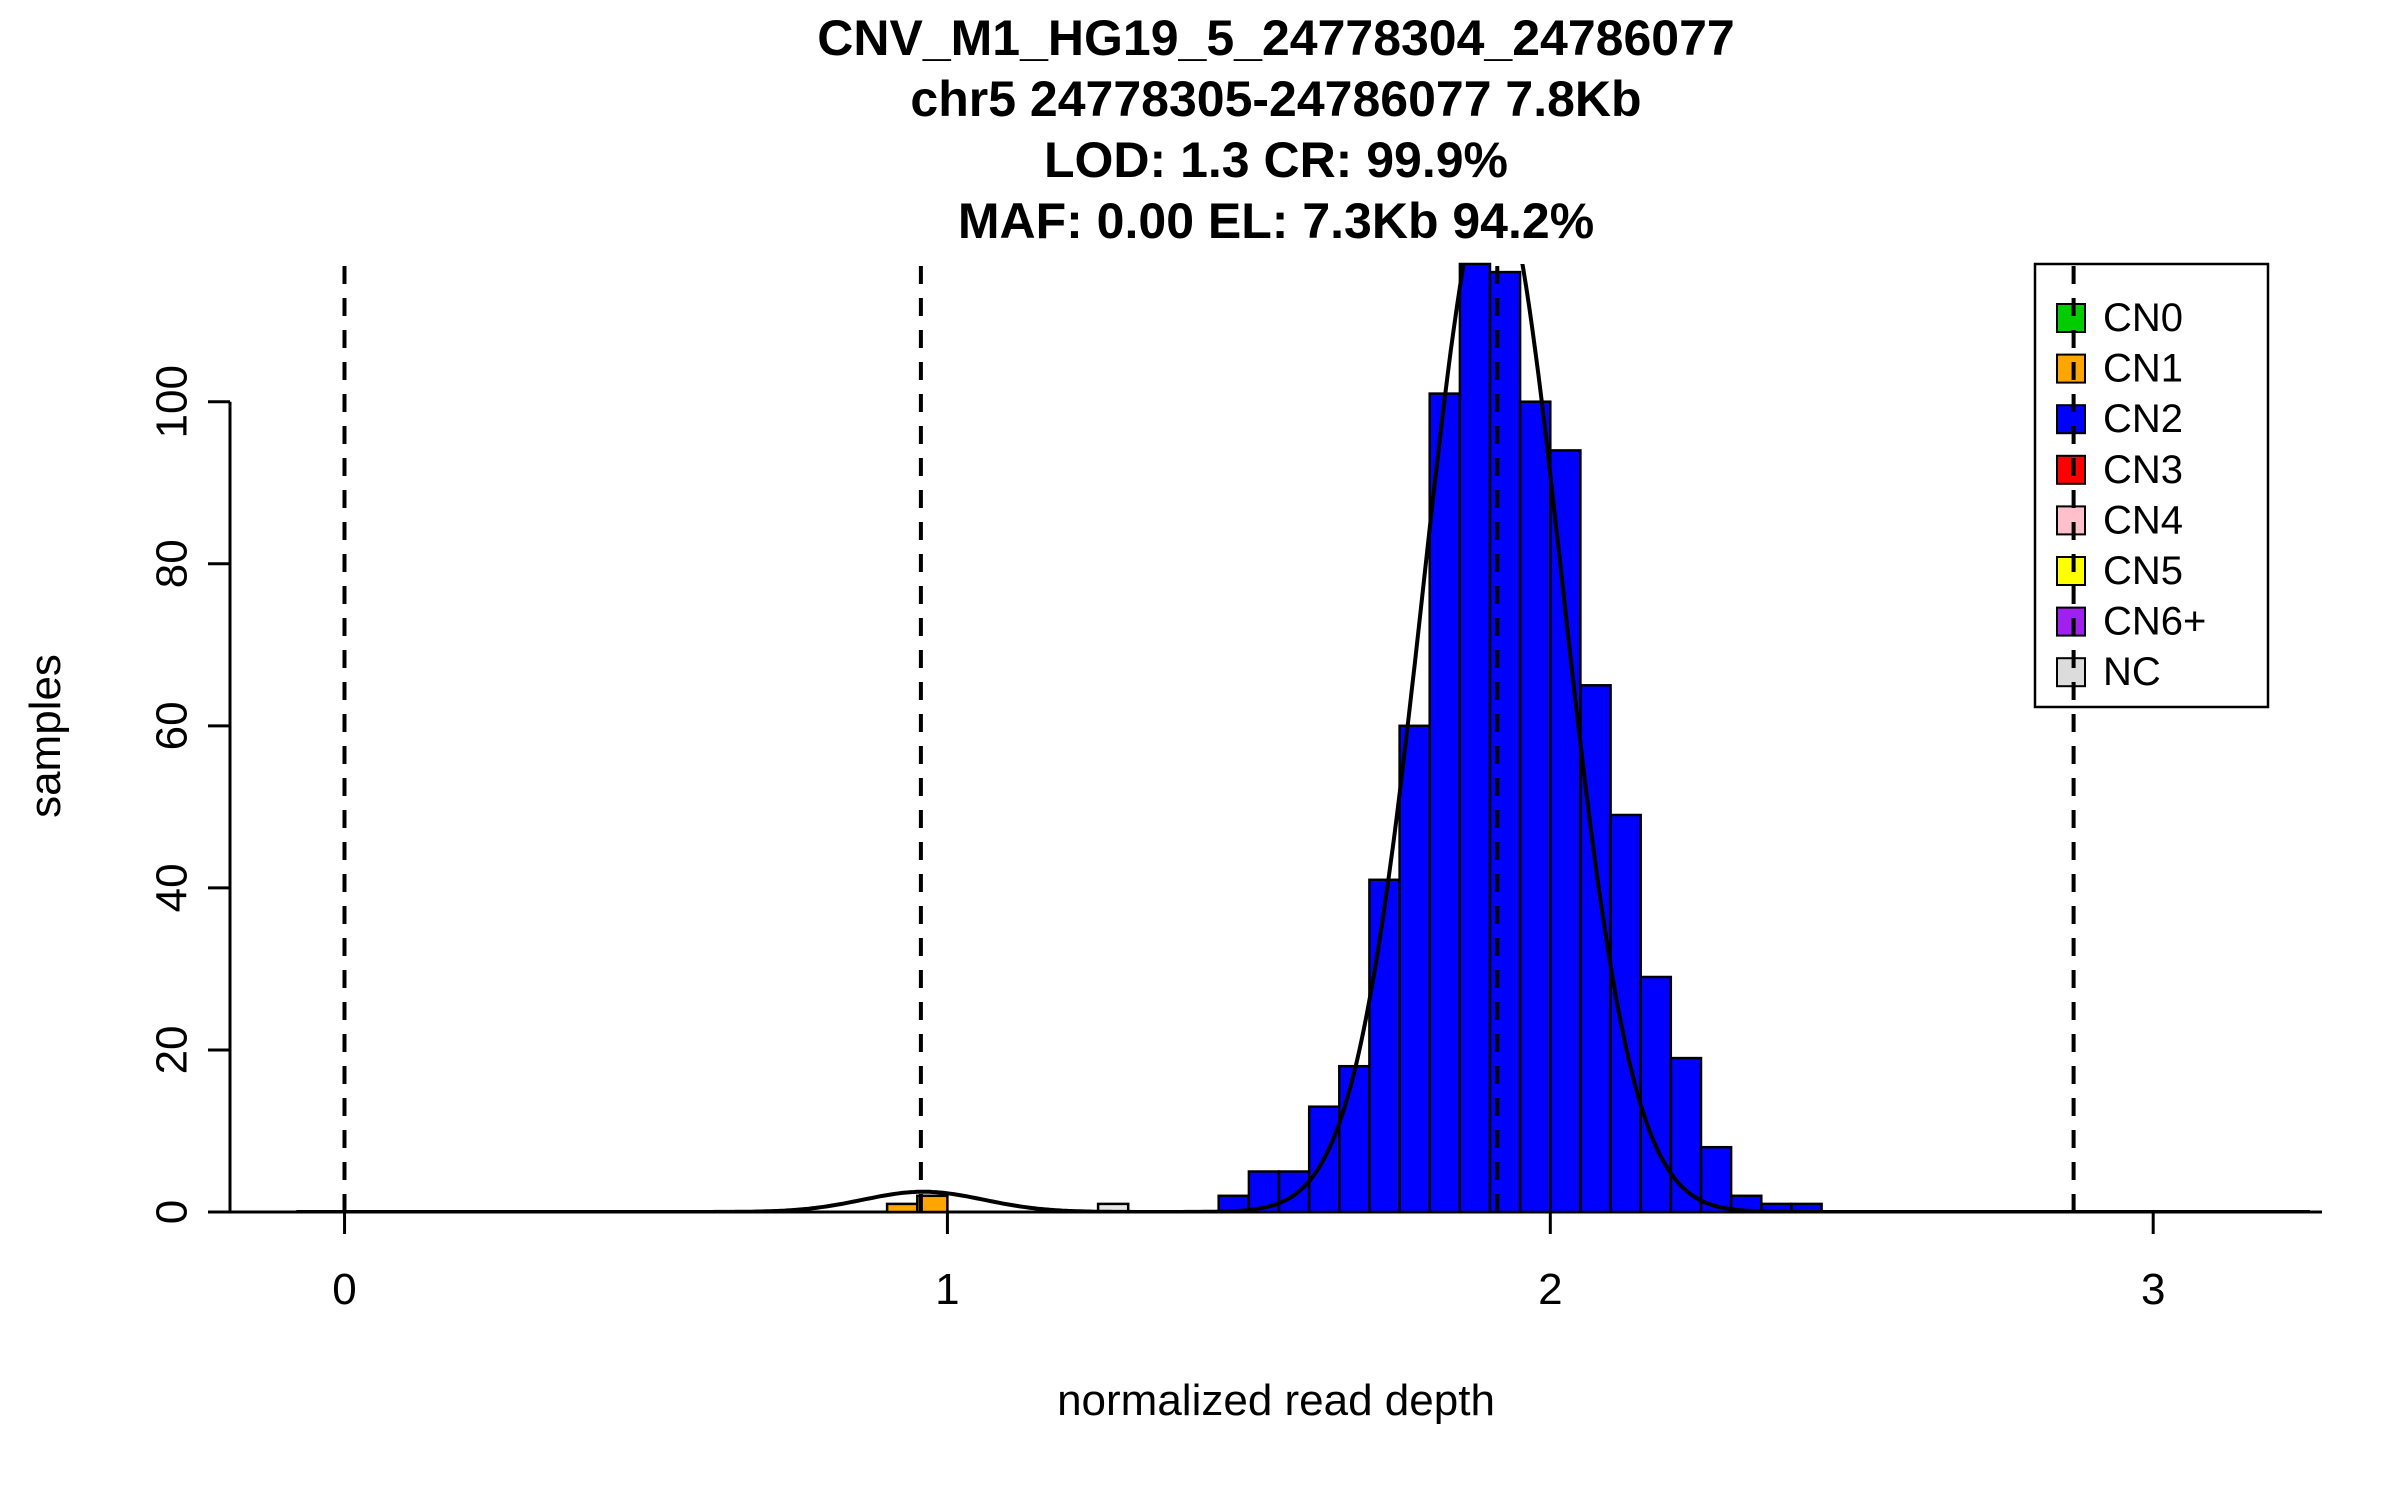 The image size is (2400, 1500). I want to click on x-tick-label: 0, so click(344, 1289).